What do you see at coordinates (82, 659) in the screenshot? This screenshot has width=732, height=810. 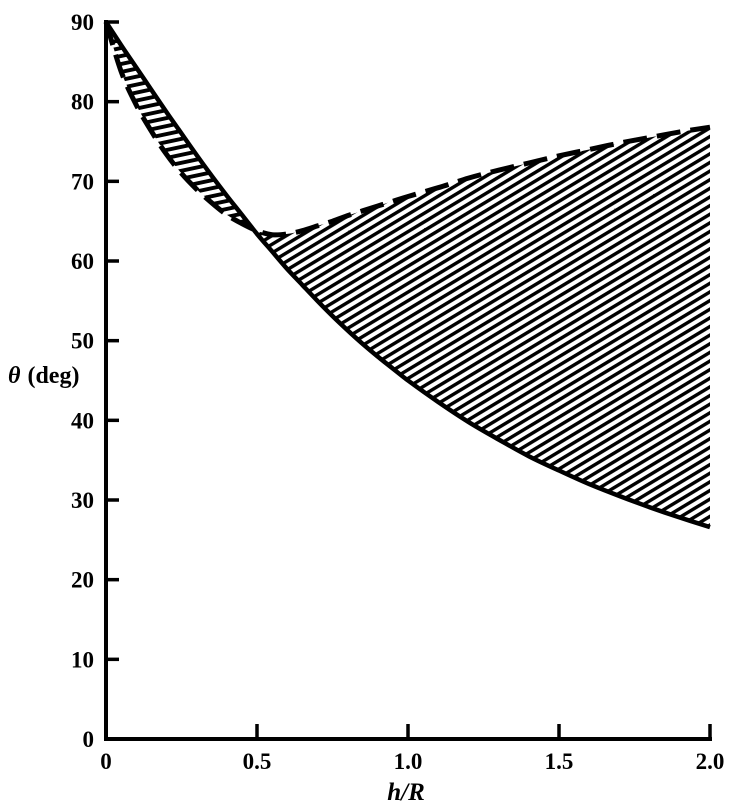 I see `y-tick-label-10: 10` at bounding box center [82, 659].